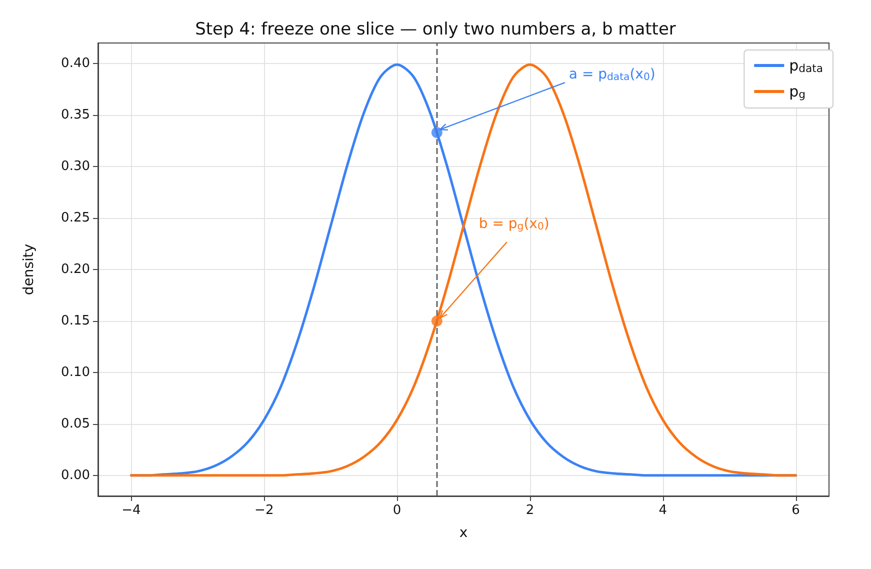 The width and height of the screenshot is (871, 569). I want to click on legend-label: pdata, so click(806, 65).